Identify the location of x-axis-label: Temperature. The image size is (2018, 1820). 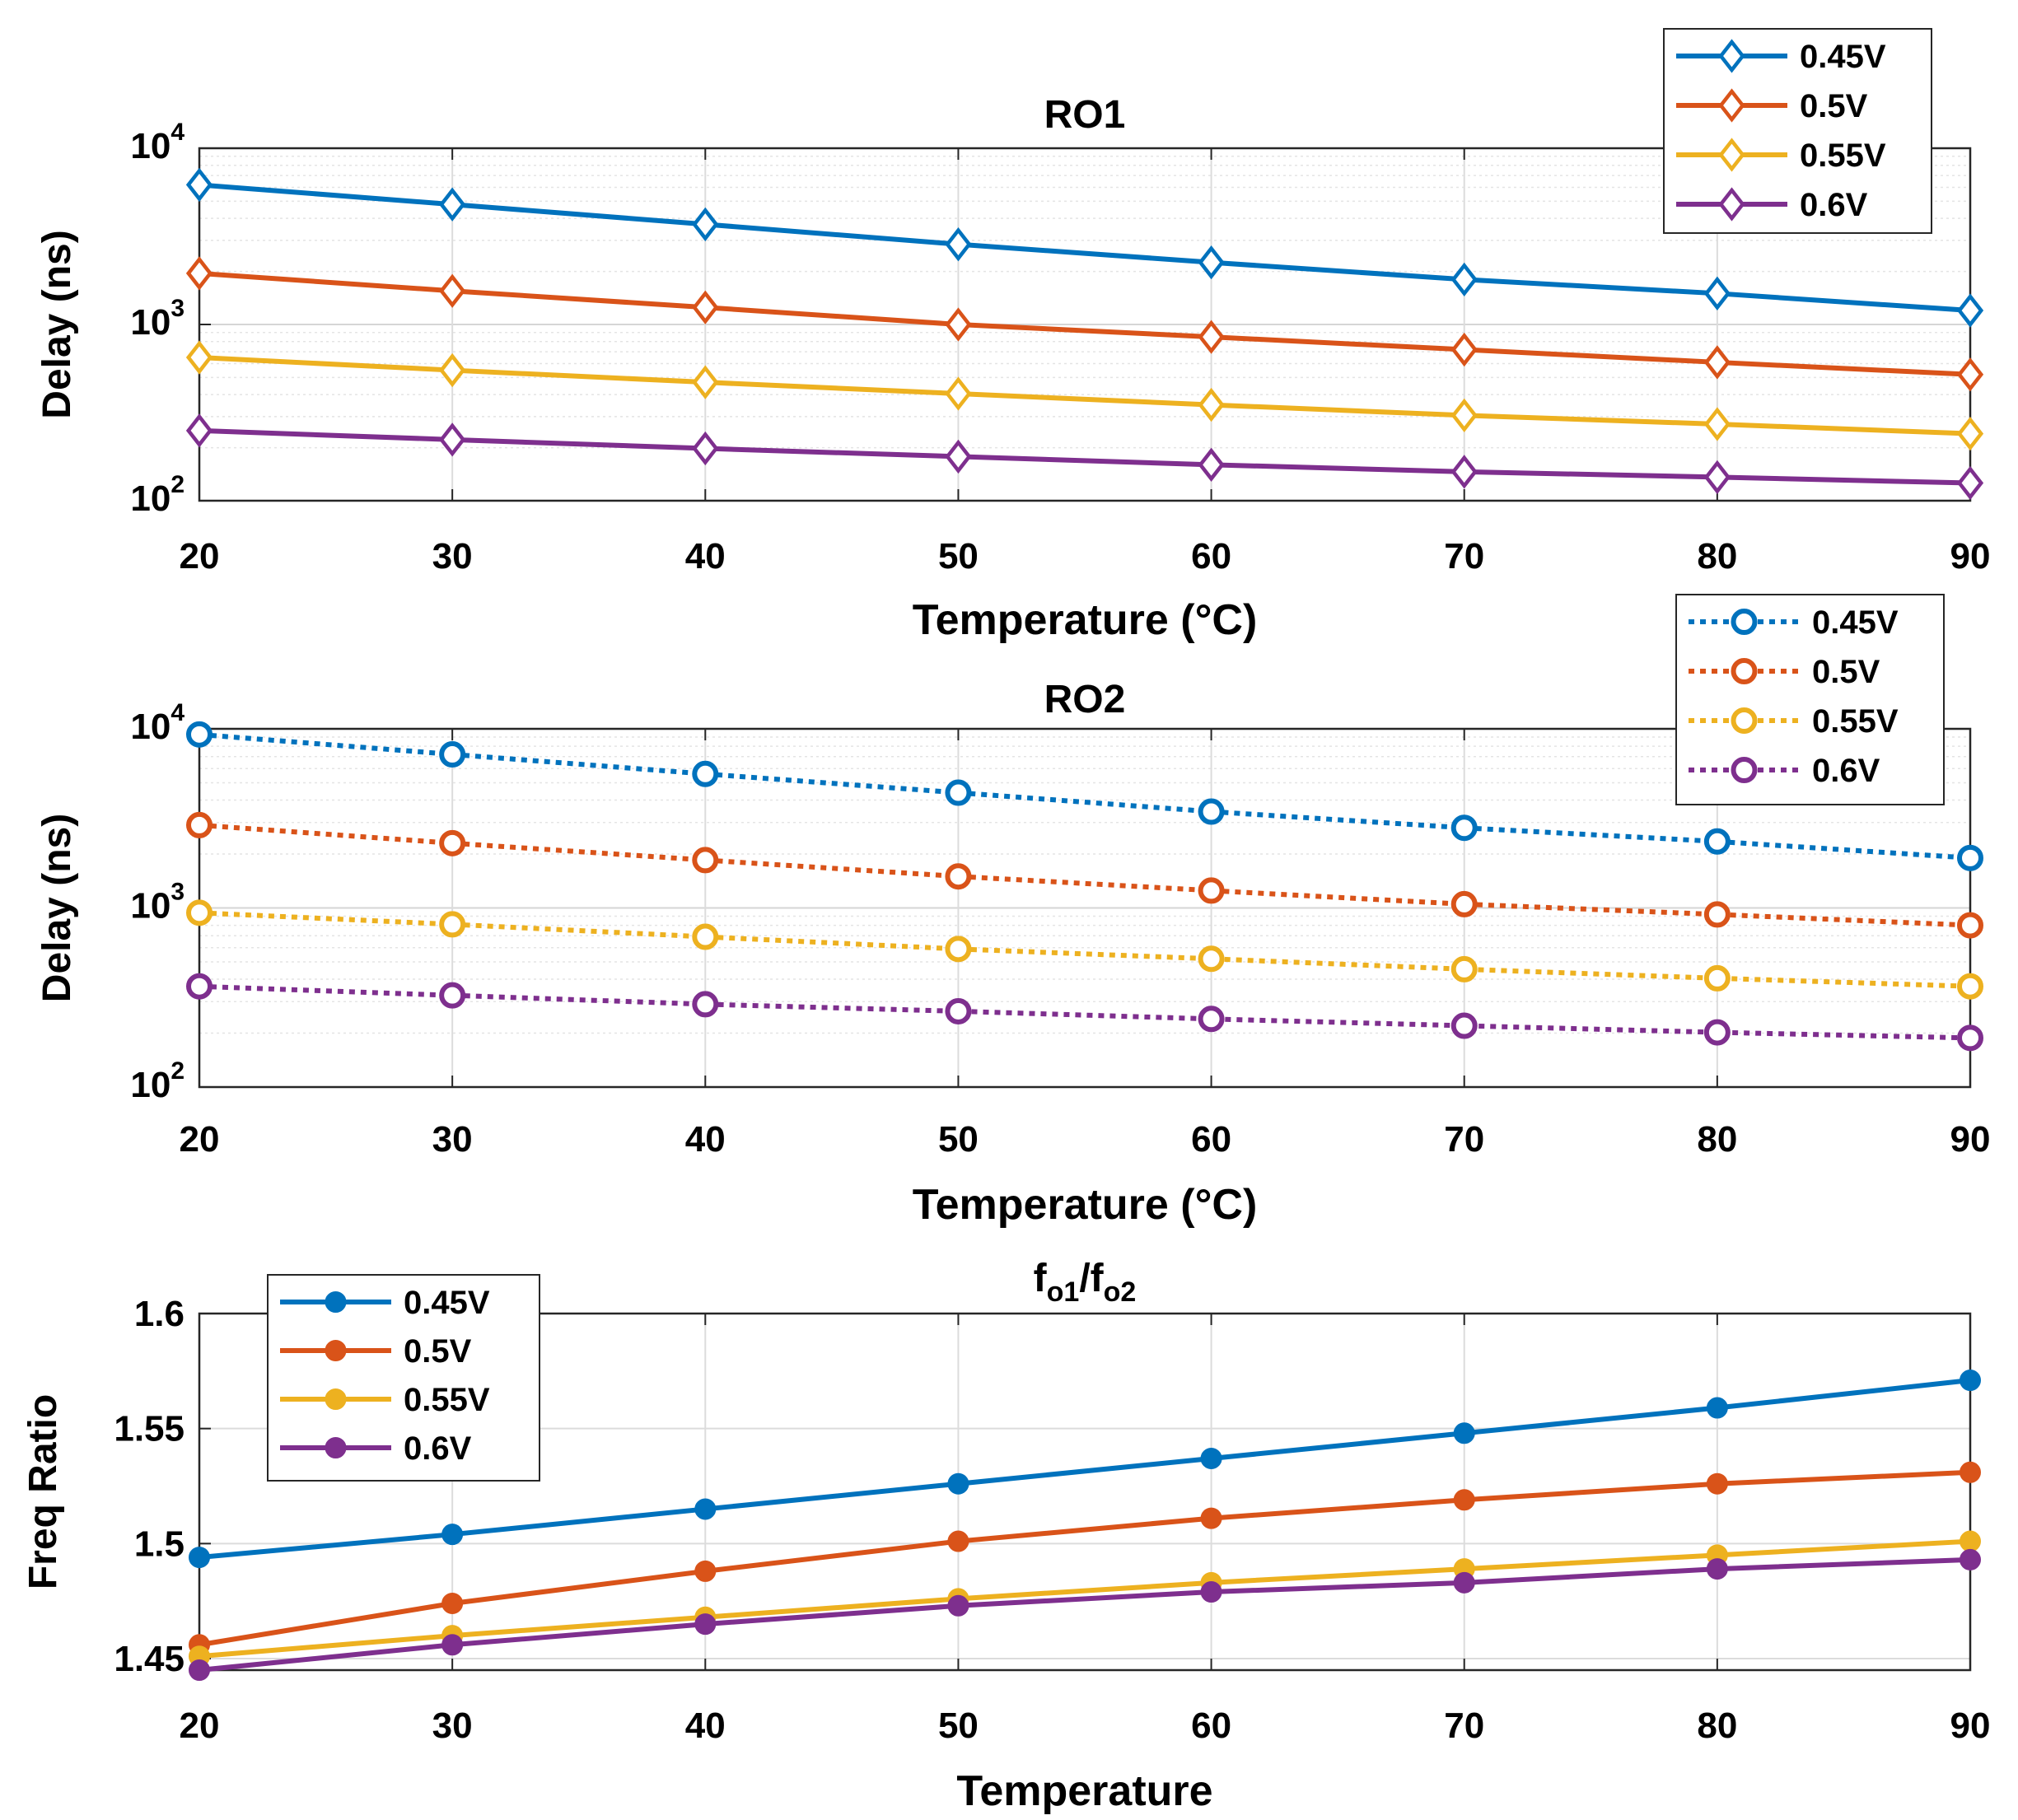
(1084, 1791).